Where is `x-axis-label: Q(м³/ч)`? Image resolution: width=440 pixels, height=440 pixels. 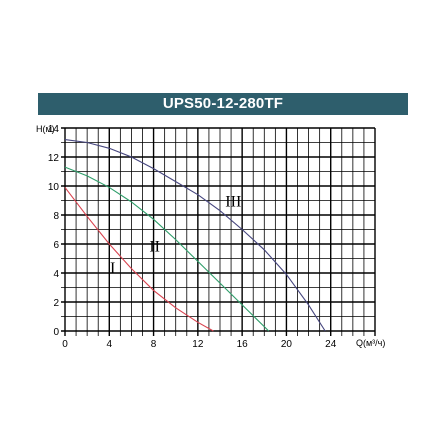 x-axis-label: Q(м³/ч) is located at coordinates (370, 343).